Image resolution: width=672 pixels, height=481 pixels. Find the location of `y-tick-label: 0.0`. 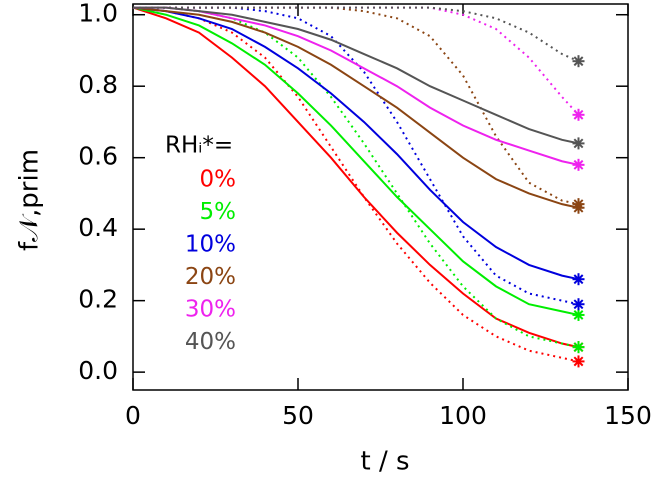

y-tick-label: 0.0 is located at coordinates (98, 370).